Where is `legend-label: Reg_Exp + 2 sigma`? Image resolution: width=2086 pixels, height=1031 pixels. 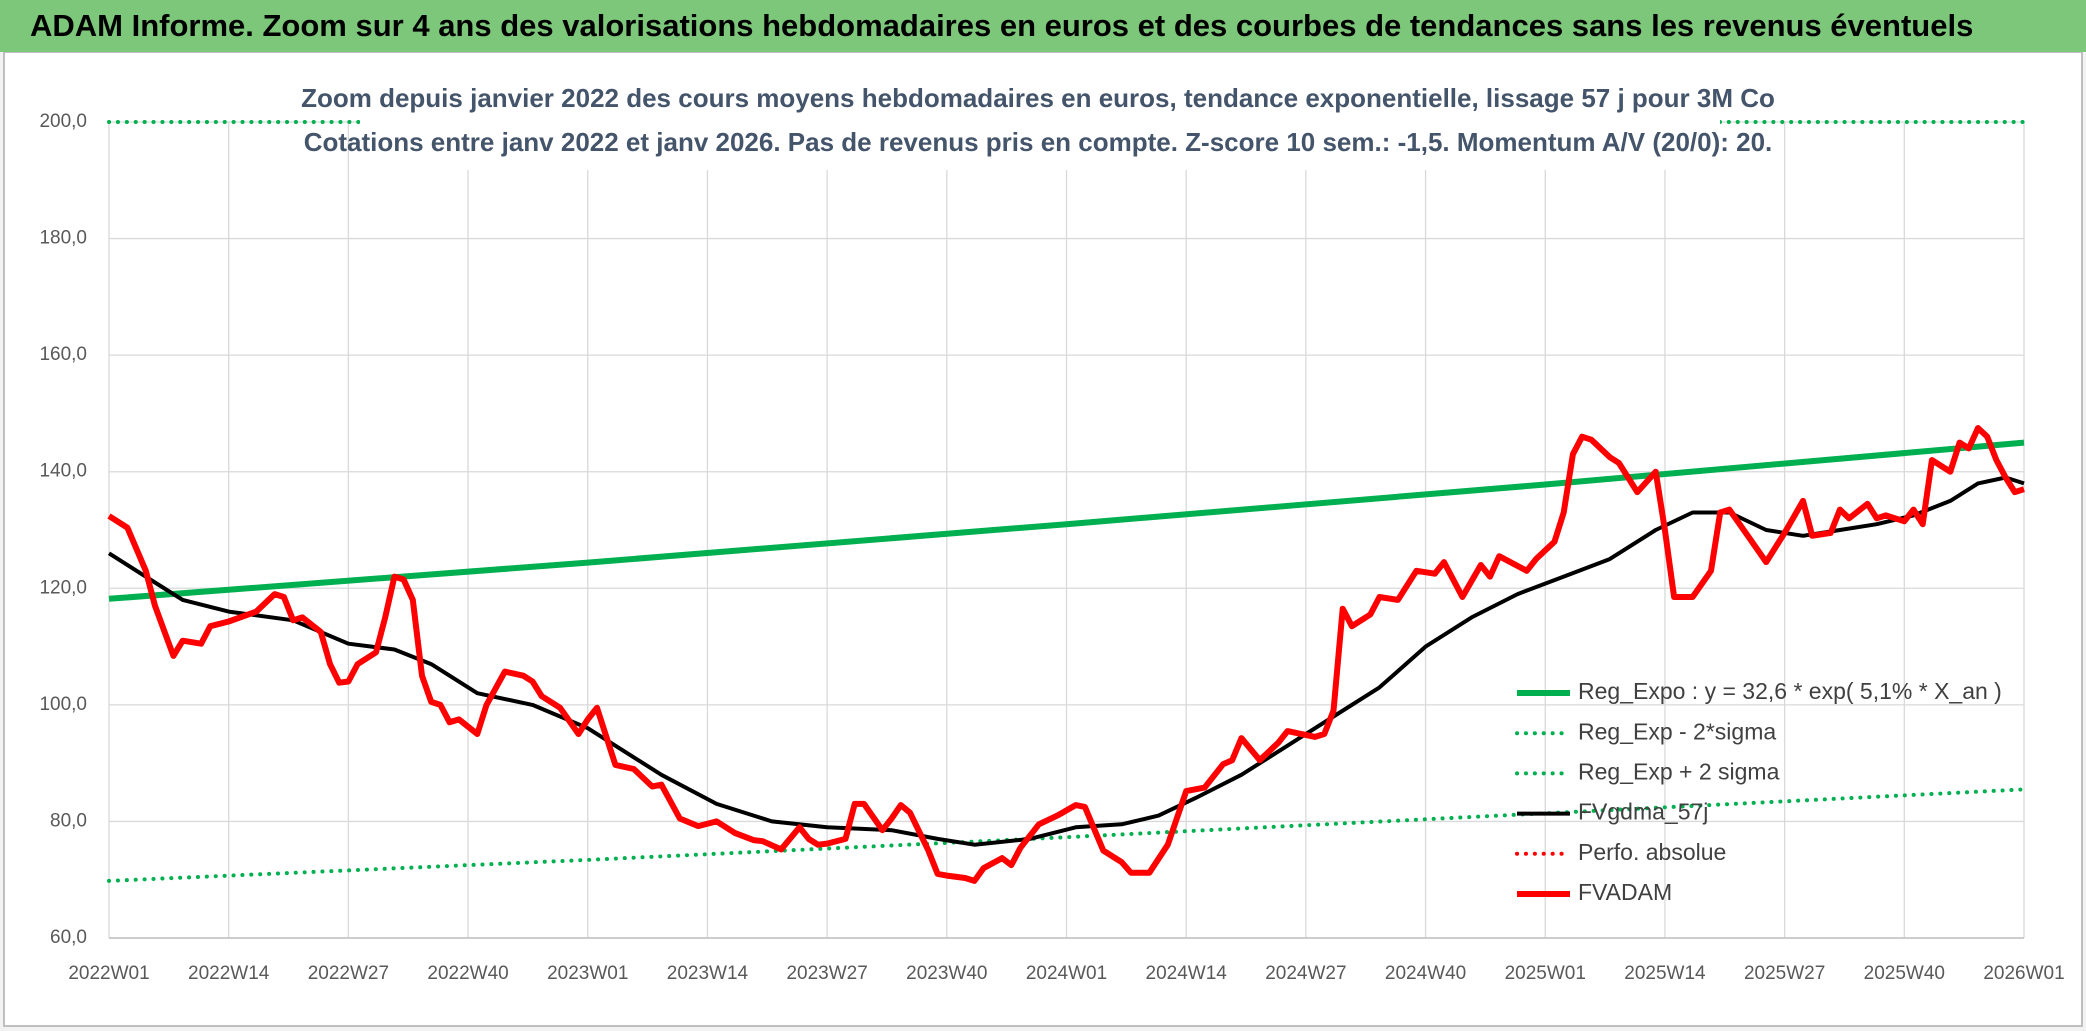 legend-label: Reg_Exp + 2 sigma is located at coordinates (1679, 771).